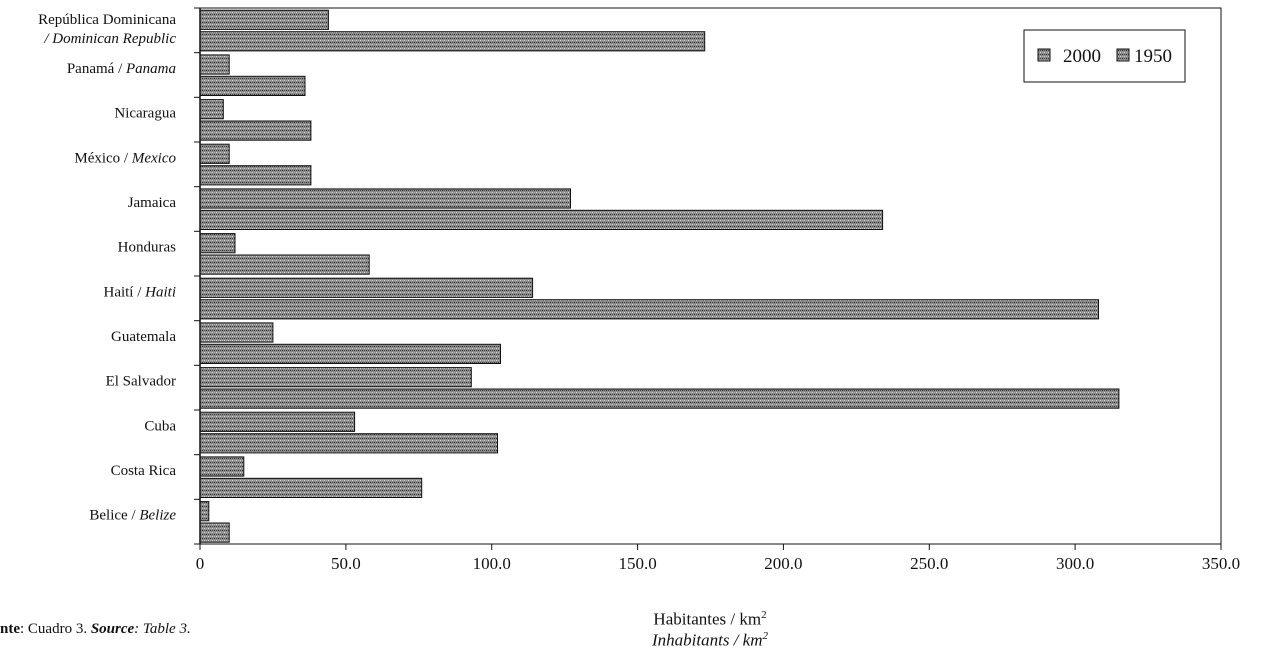 Image resolution: width=1265 pixels, height=656 pixels. I want to click on category-label-6: Haití / Haiti, so click(139, 292).